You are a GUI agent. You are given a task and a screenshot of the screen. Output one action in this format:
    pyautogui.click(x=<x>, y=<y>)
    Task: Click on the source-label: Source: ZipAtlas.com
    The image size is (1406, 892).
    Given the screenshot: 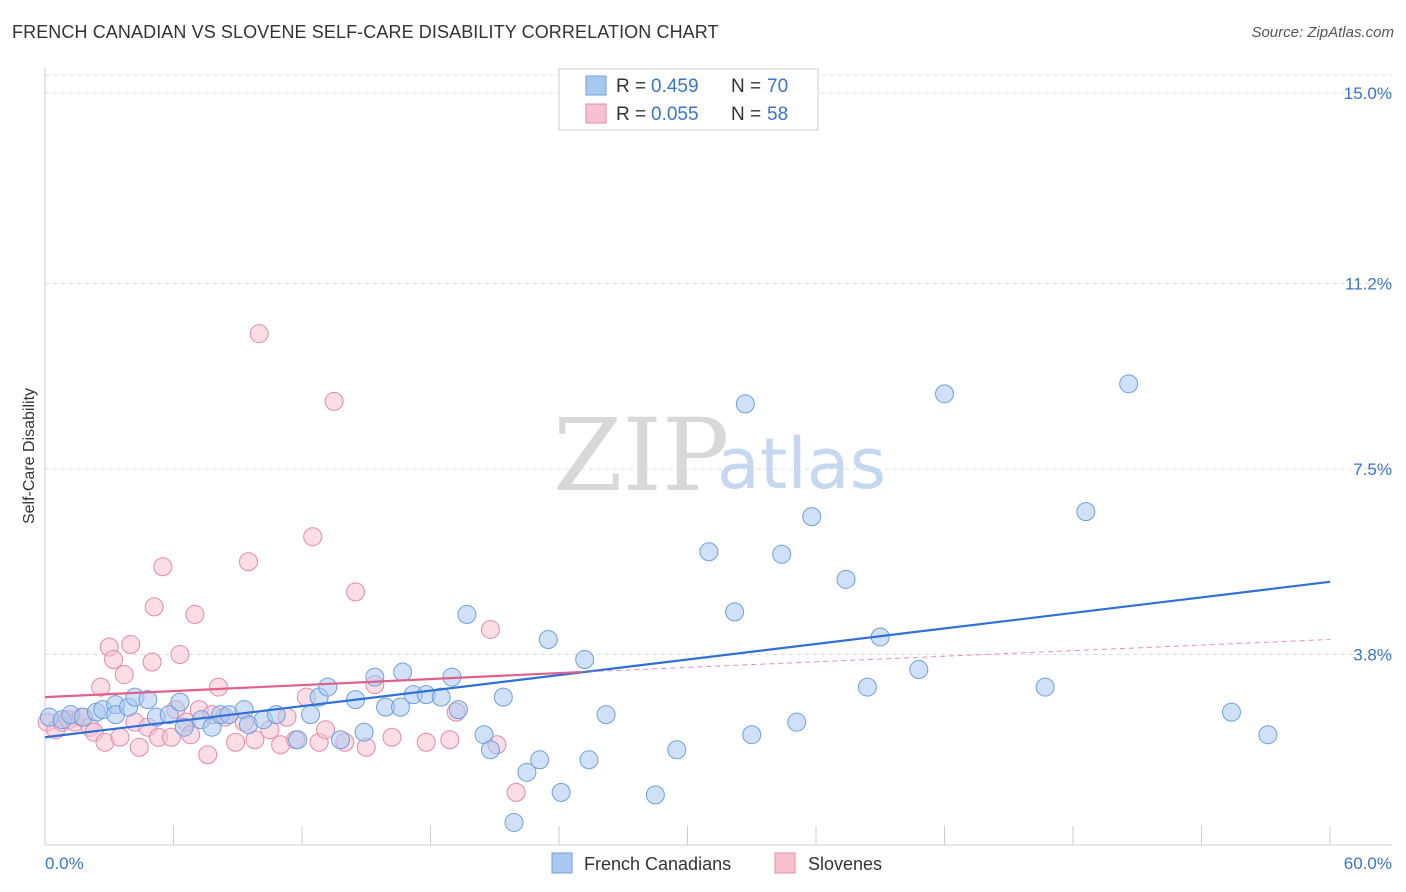 What is the action you would take?
    pyautogui.click(x=1322, y=32)
    